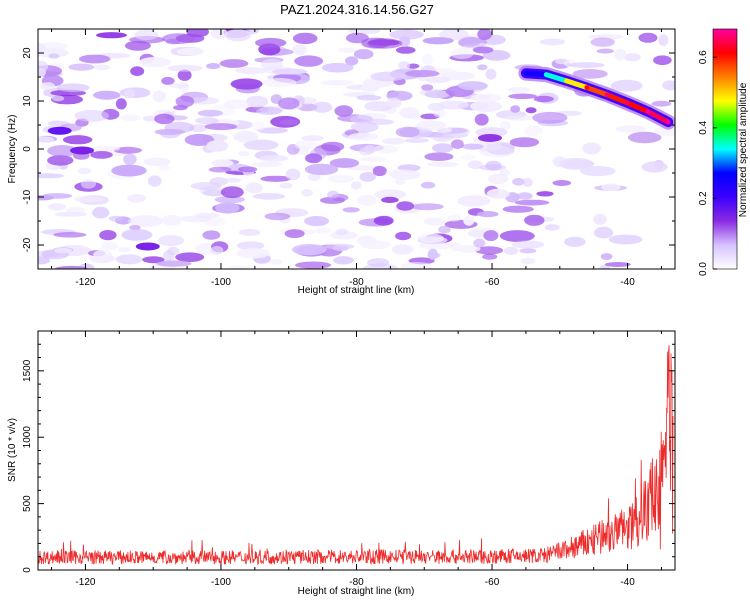 The height and width of the screenshot is (600, 750). I want to click on x-tick-label: -40, so click(627, 582).